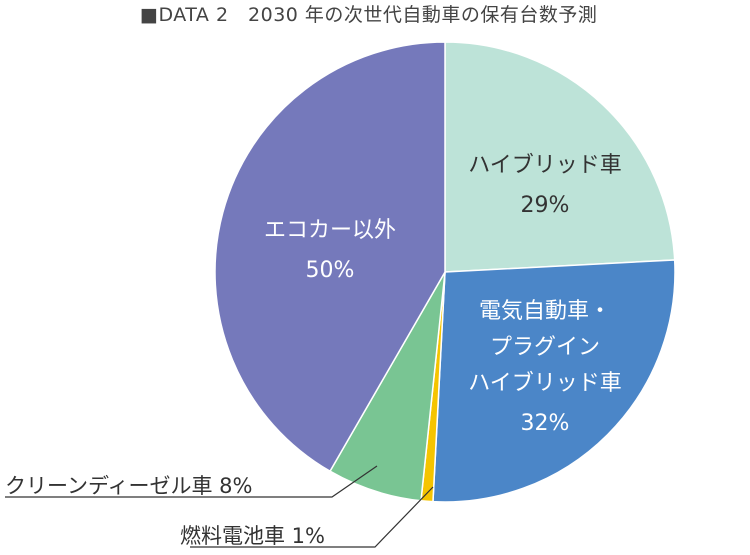  Describe the element at coordinates (545, 383) in the screenshot. I see `slice-label-1-line-2: ハイブリッド車` at that location.